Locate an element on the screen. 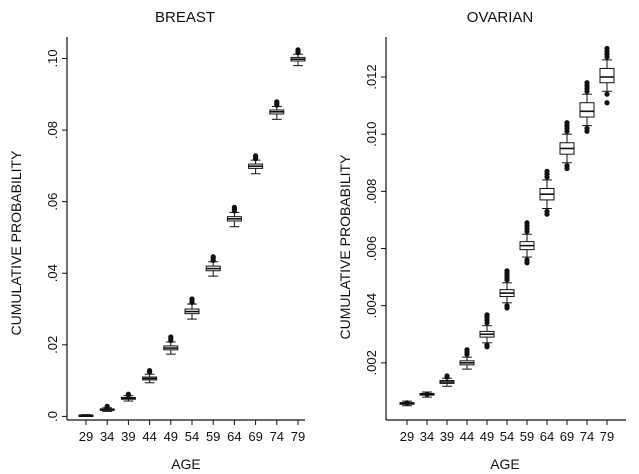 This screenshot has width=639, height=474. y-tick-label: .012 is located at coordinates (371, 76).